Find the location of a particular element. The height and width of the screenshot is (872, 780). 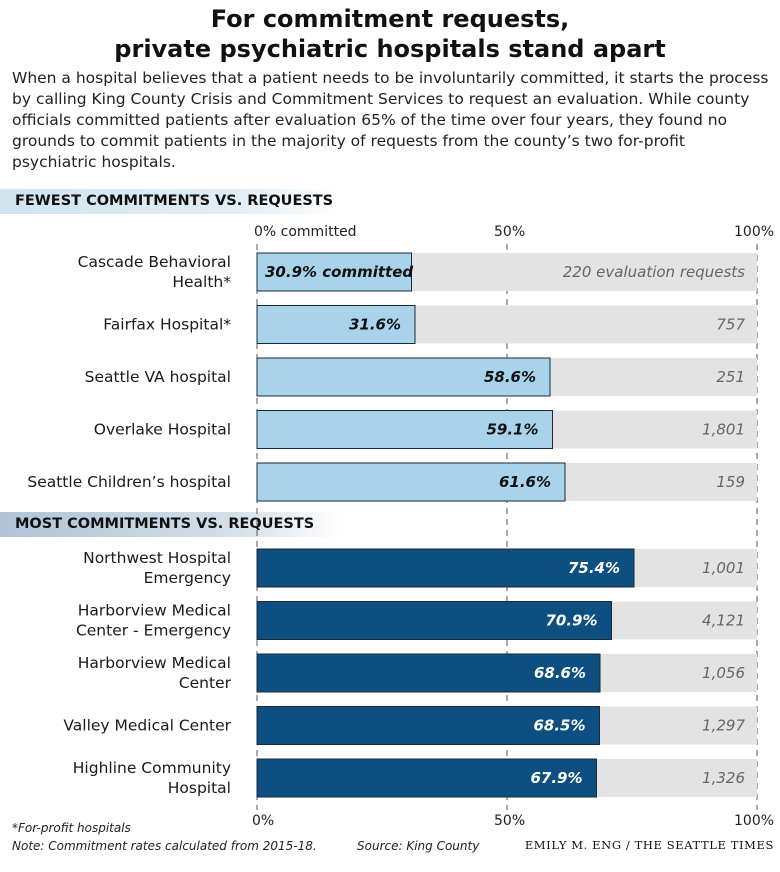

category-label: Seattle Children’s hospital is located at coordinates (129, 482).